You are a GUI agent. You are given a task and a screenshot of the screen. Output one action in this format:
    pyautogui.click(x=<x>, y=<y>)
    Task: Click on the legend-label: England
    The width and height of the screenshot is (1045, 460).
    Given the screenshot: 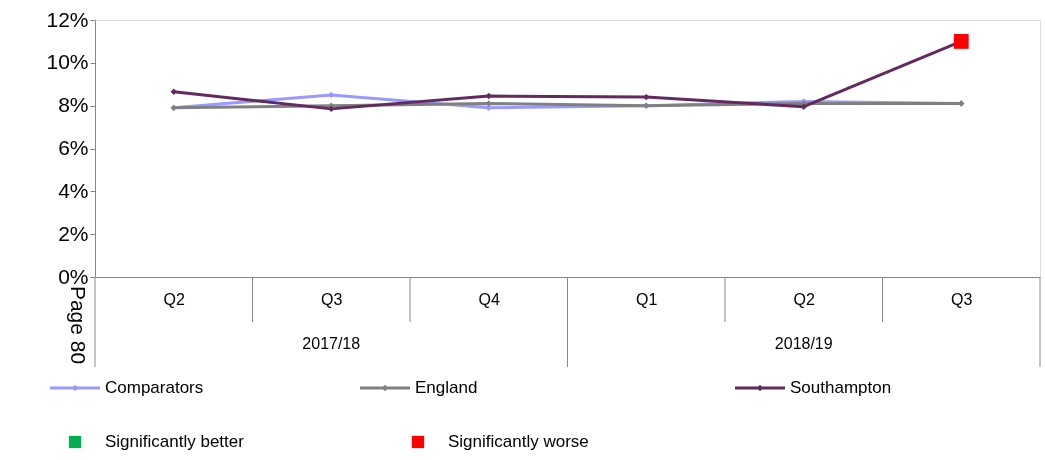 What is the action you would take?
    pyautogui.click(x=446, y=387)
    